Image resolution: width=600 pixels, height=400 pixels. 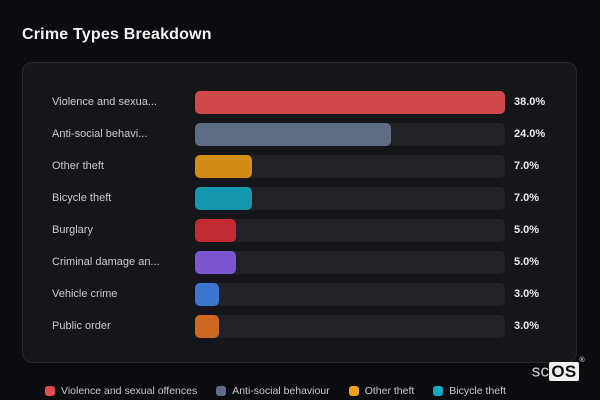 I want to click on chart-row: Vehicle crime 3.0%, so click(x=314, y=294).